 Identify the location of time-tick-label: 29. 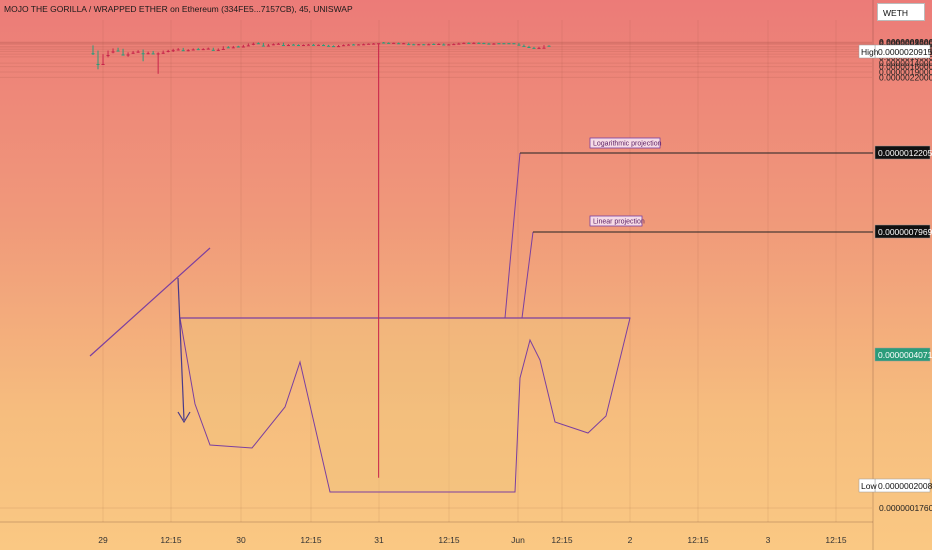
(103, 540).